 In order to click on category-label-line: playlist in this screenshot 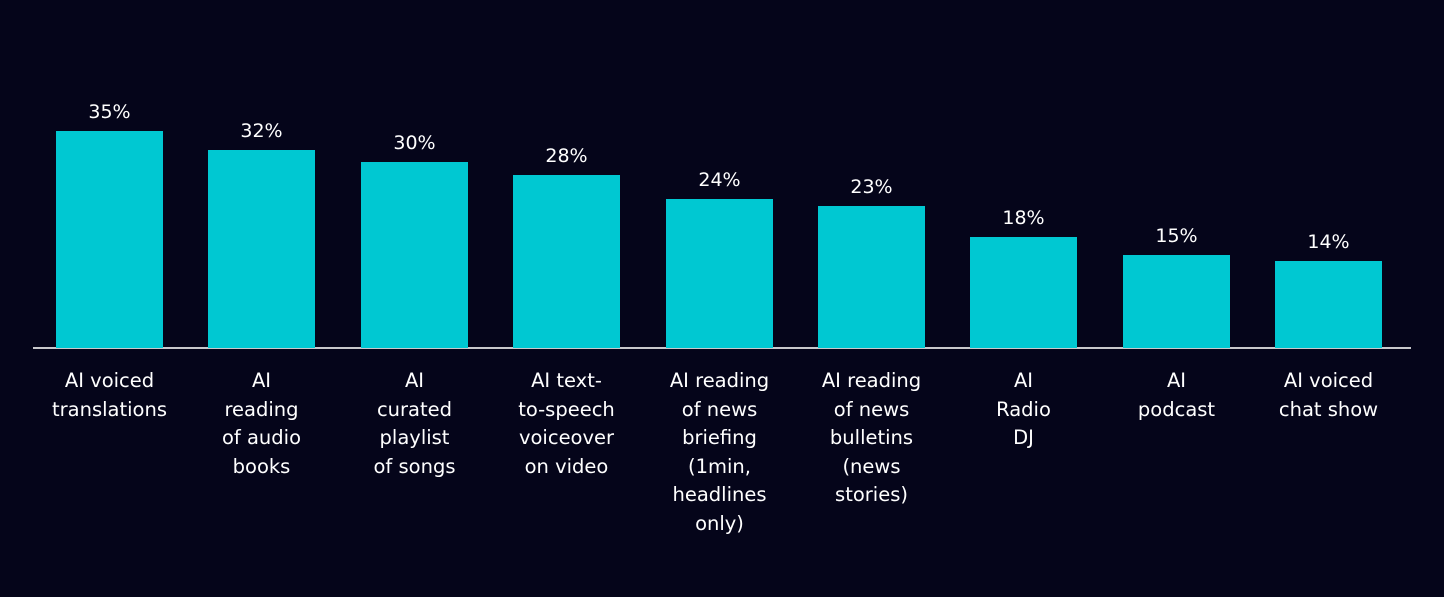, I will do `click(414, 437)`.